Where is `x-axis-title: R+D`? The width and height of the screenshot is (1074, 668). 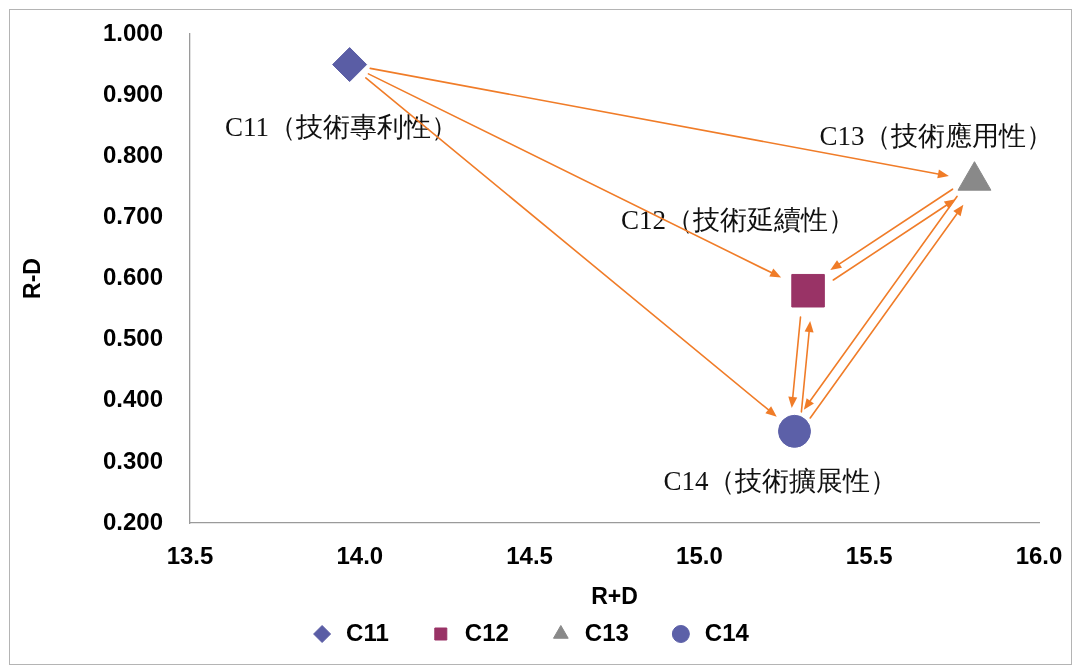
x-axis-title: R+D is located at coordinates (614, 595).